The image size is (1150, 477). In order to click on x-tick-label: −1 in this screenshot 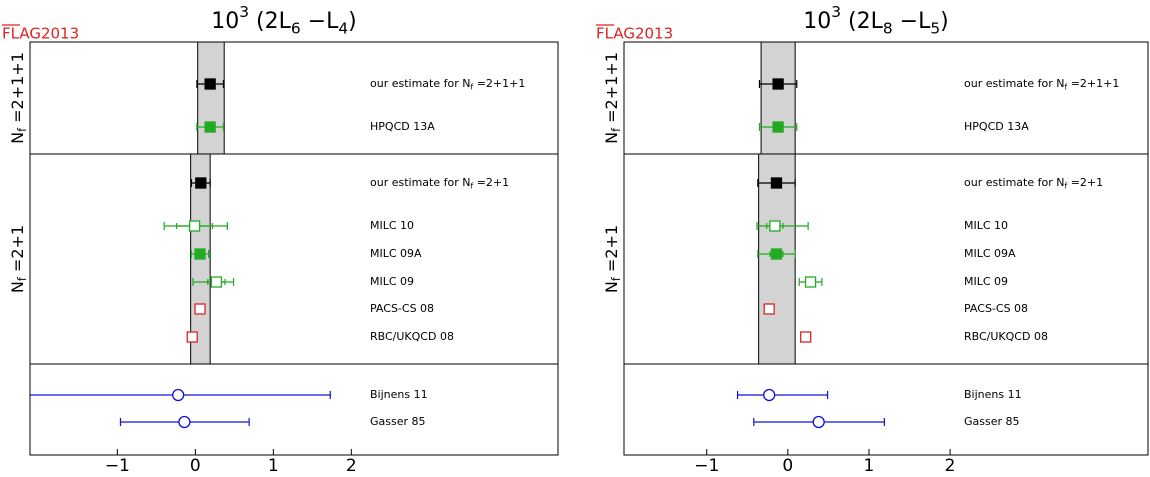, I will do `click(706, 466)`.